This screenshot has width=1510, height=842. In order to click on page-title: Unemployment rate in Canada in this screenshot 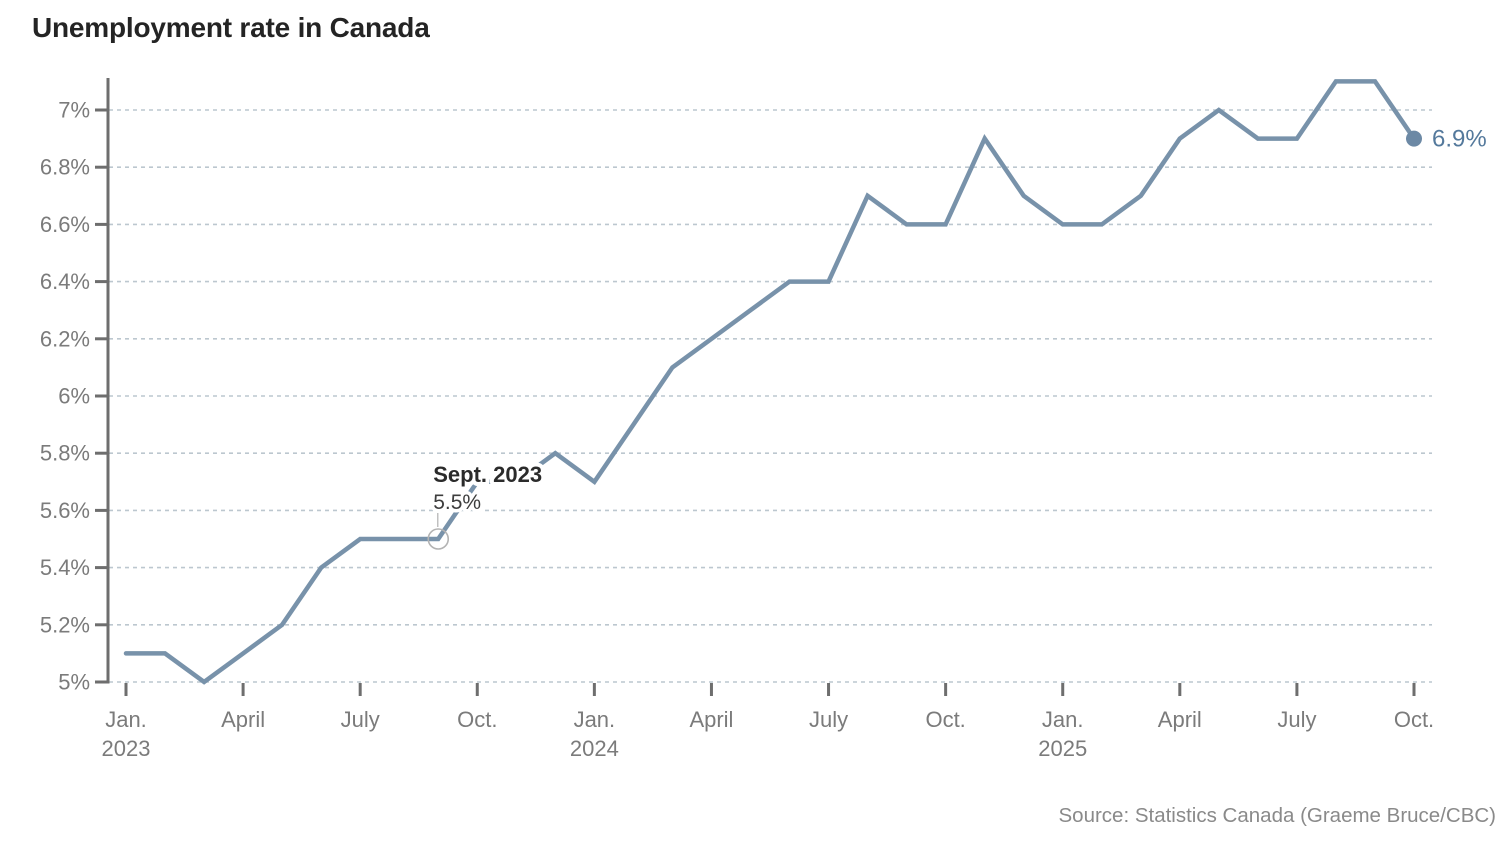, I will do `click(231, 27)`.